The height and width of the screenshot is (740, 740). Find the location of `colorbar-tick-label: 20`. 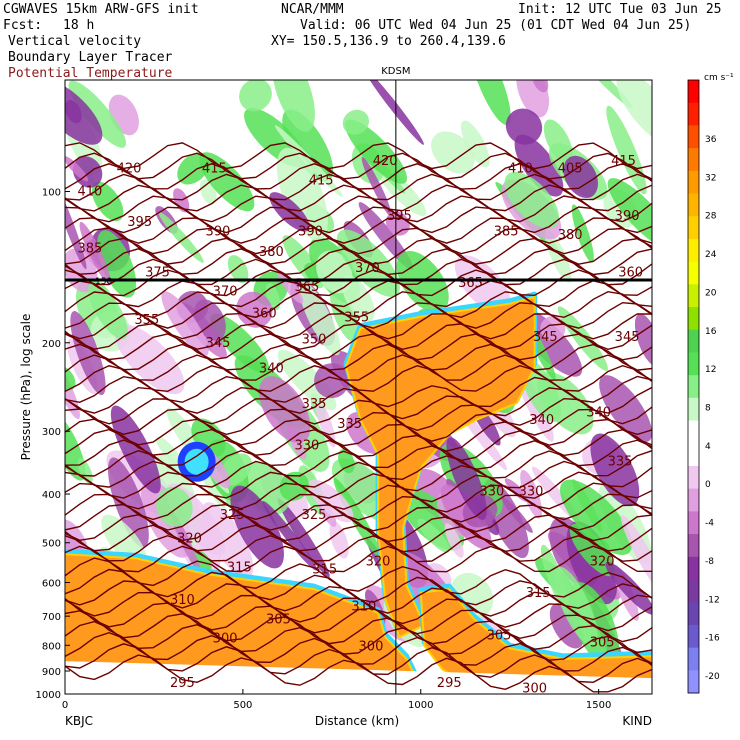

colorbar-tick-label: 20 is located at coordinates (711, 293).